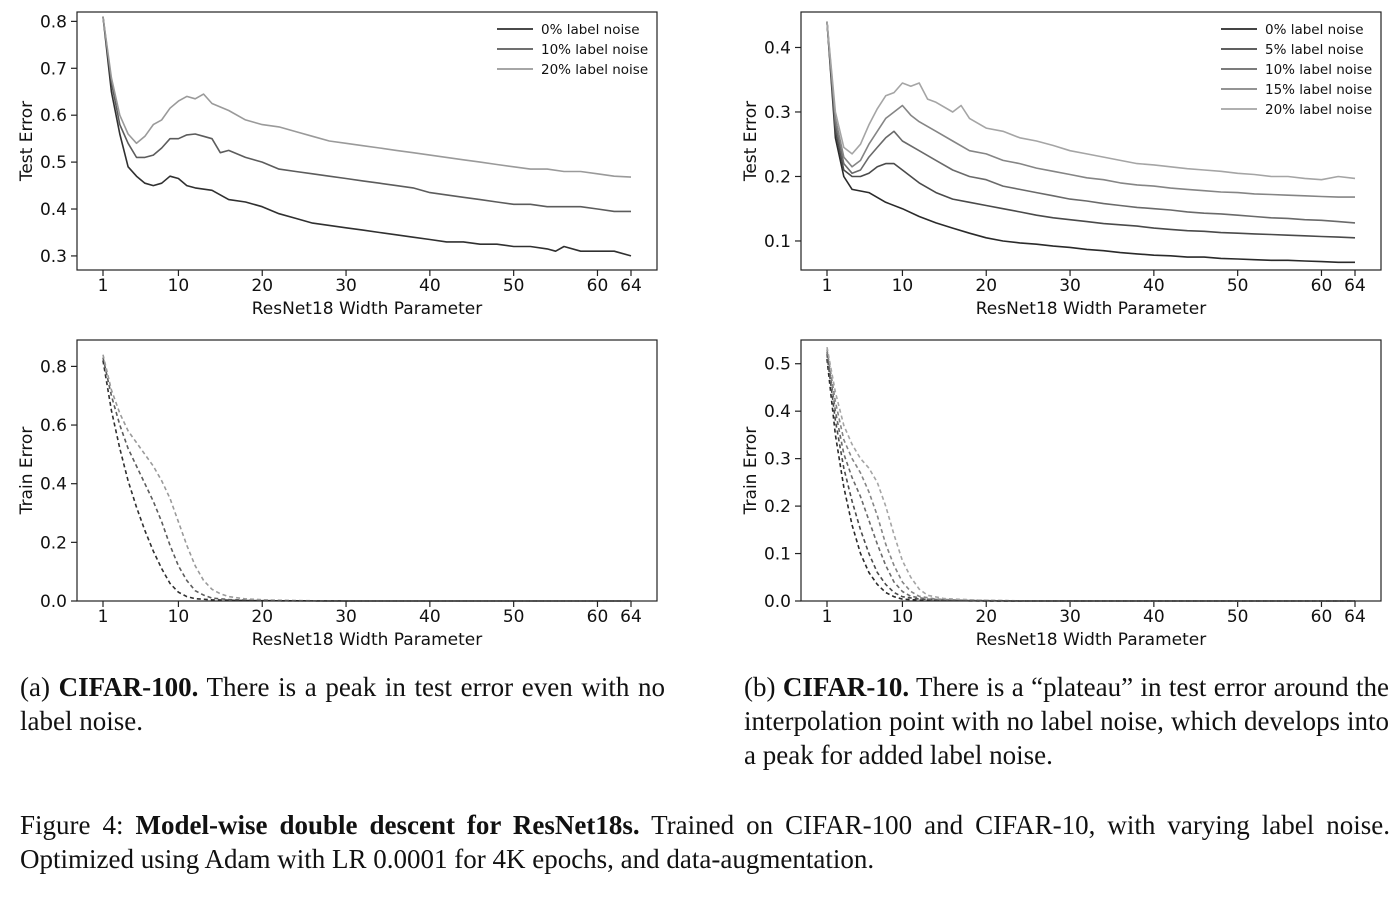 This screenshot has height=897, width=1400. What do you see at coordinates (1318, 90) in the screenshot?
I see `legend-entry: 15% label noise` at bounding box center [1318, 90].